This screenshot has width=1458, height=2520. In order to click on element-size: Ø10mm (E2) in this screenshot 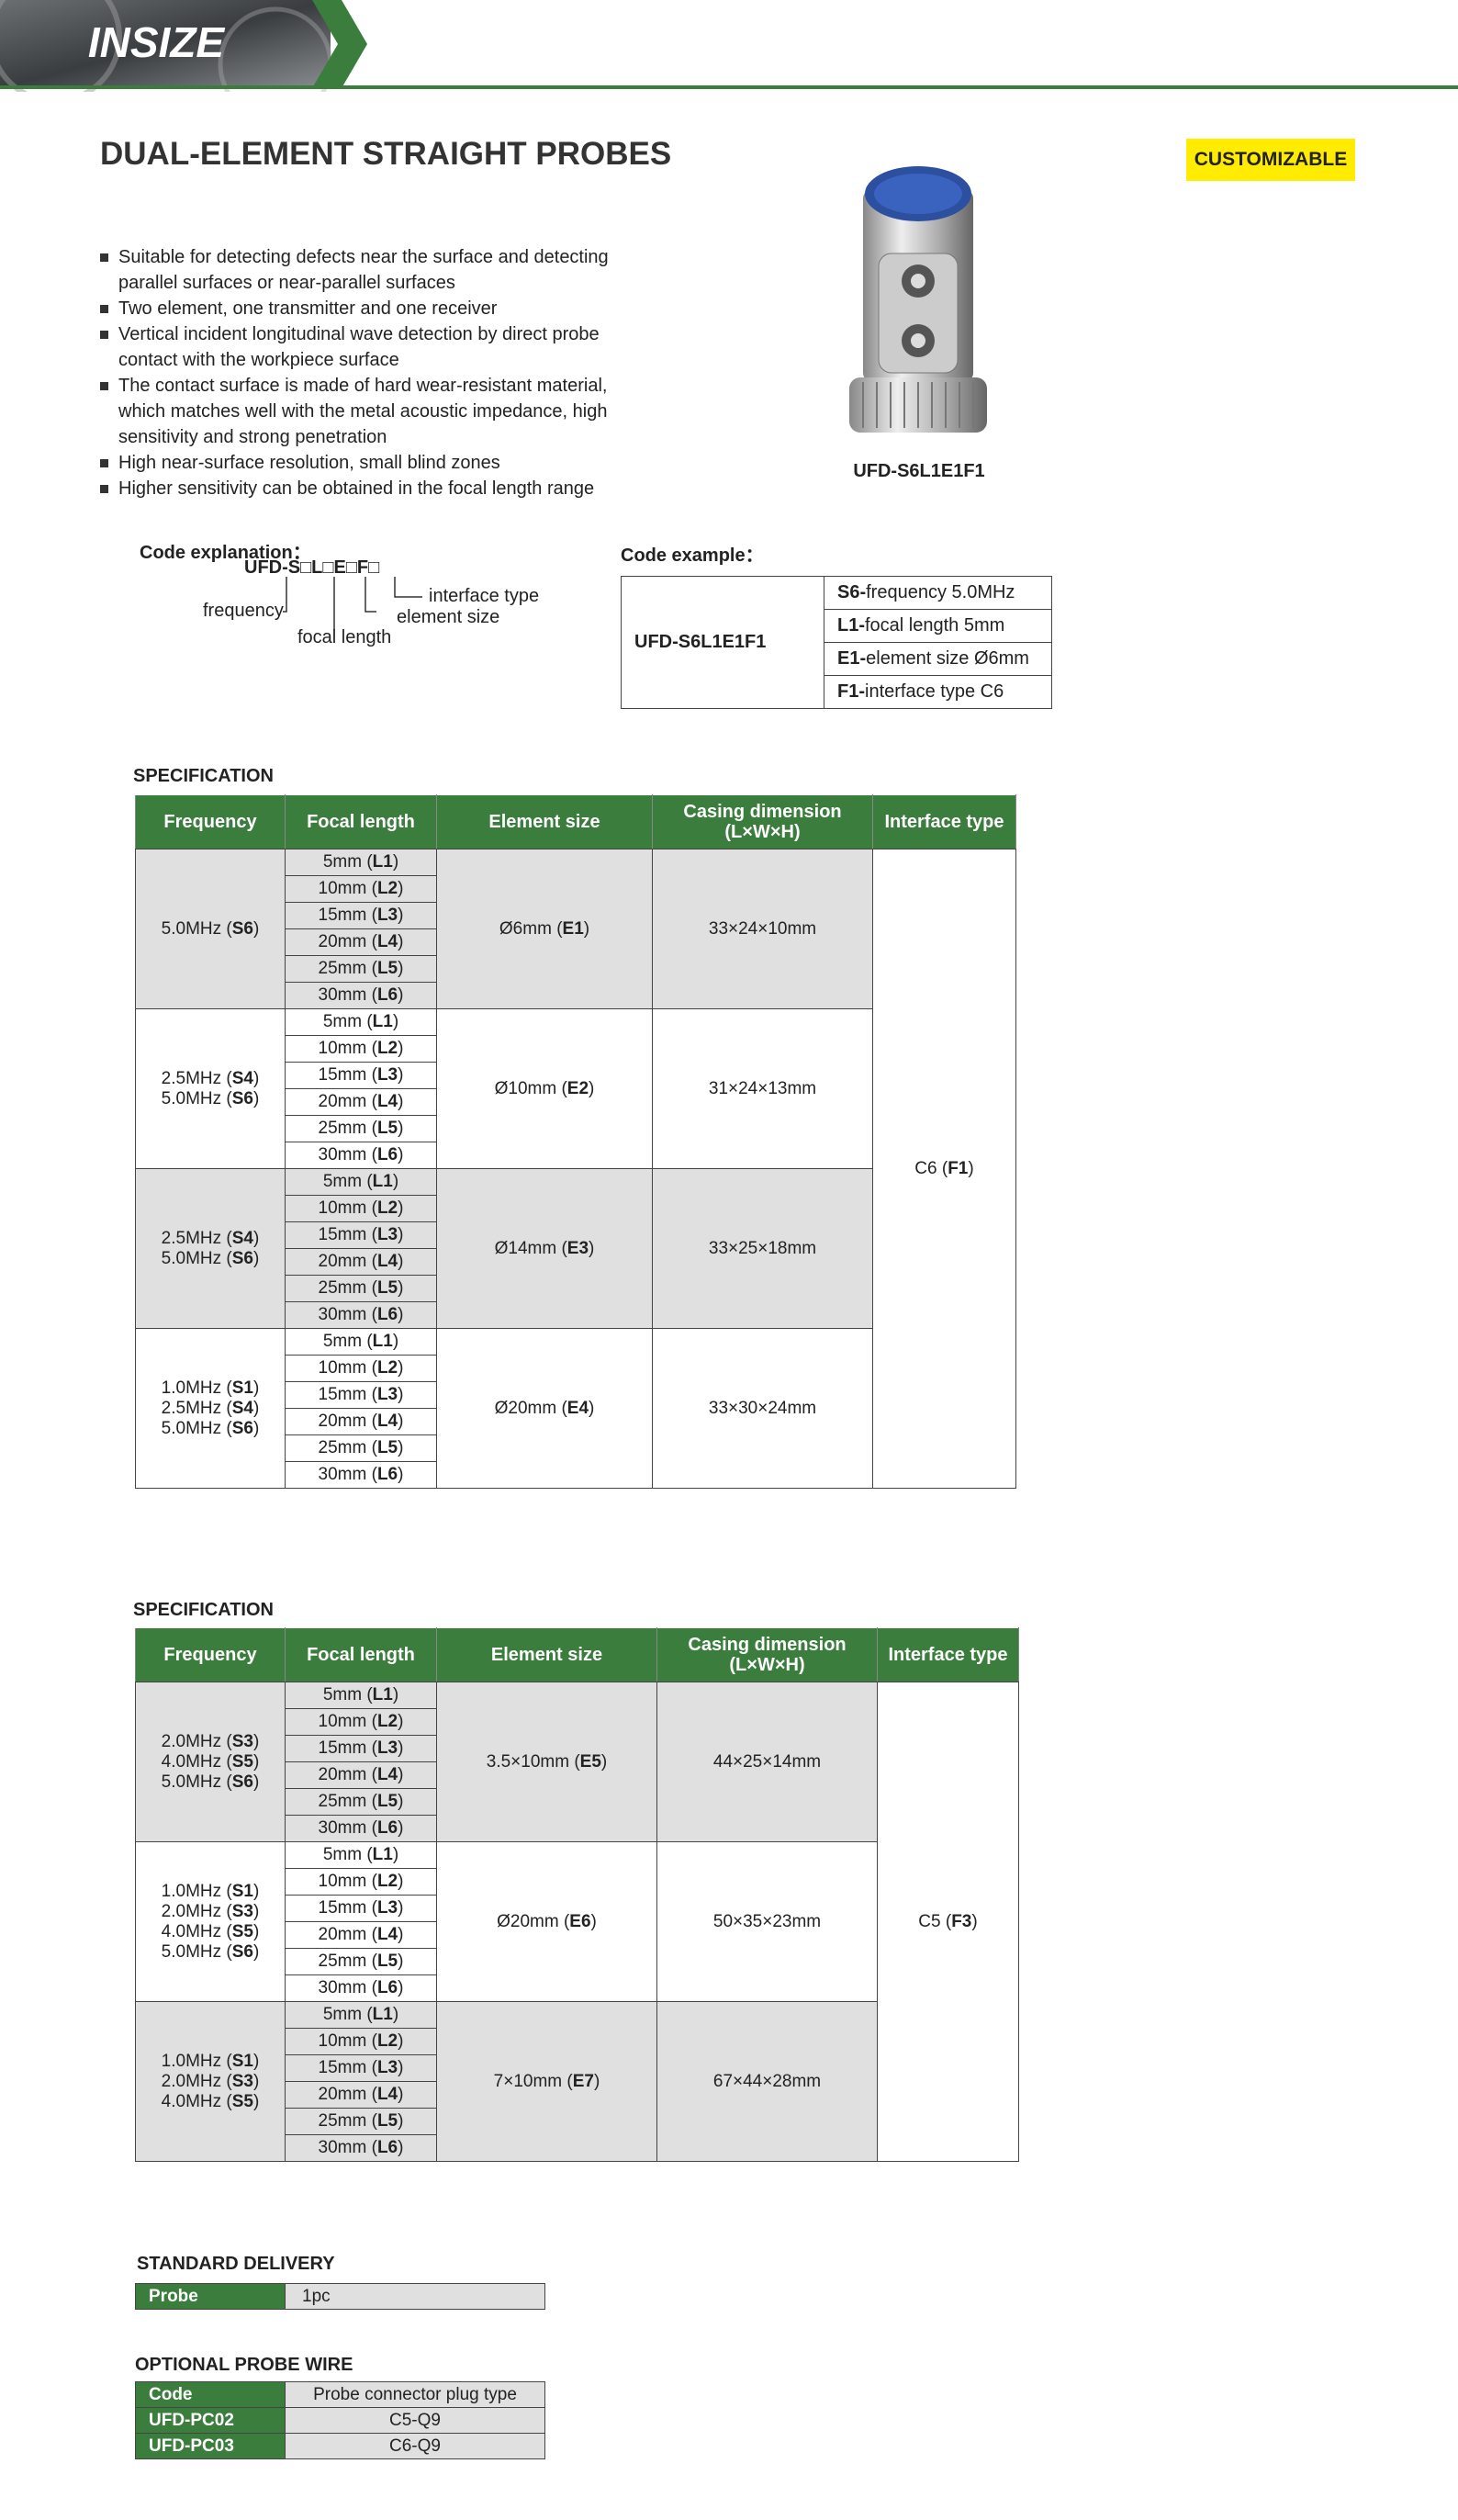, I will do `click(544, 1088)`.